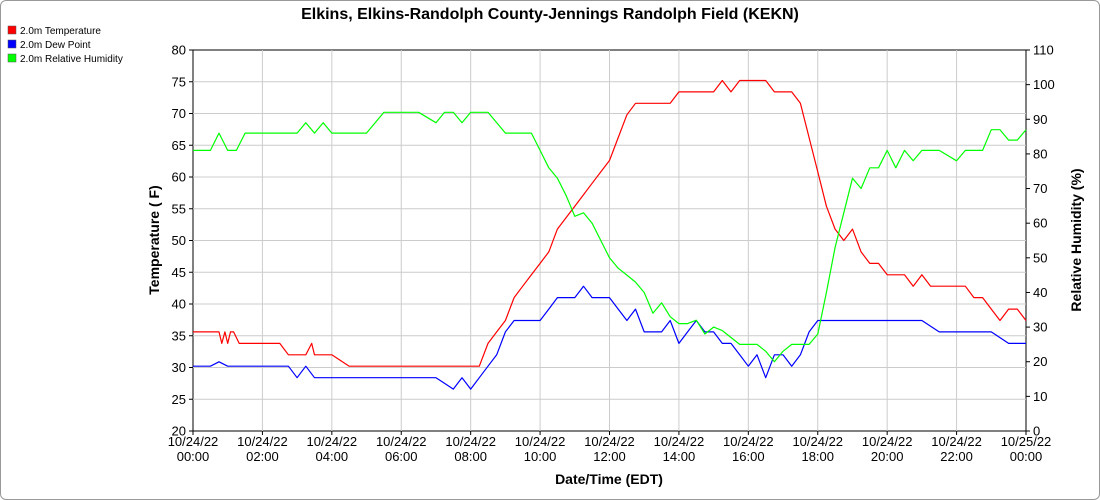  What do you see at coordinates (609, 479) in the screenshot?
I see `x-axis-title: Date/Time (EDT)` at bounding box center [609, 479].